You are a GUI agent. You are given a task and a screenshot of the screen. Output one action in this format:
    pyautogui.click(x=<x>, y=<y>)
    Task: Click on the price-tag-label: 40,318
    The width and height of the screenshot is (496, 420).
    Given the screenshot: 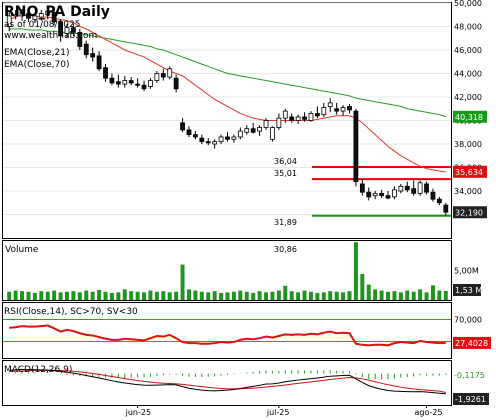 What is the action you would take?
    pyautogui.click(x=469, y=117)
    